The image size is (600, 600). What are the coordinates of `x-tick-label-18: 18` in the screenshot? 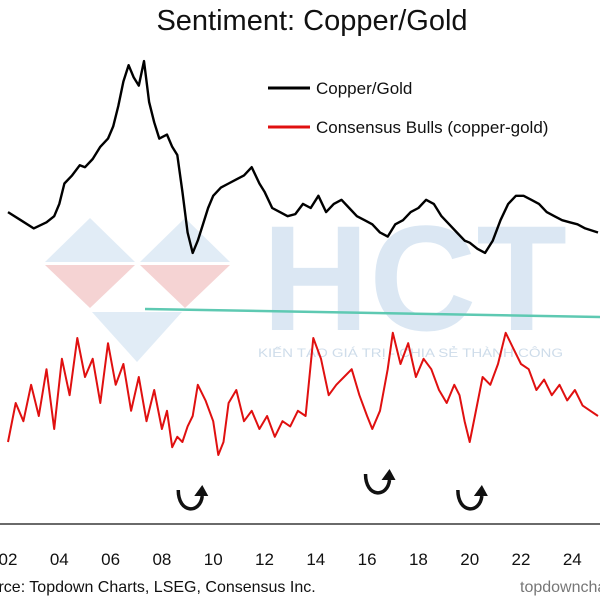 It's located at (418, 559).